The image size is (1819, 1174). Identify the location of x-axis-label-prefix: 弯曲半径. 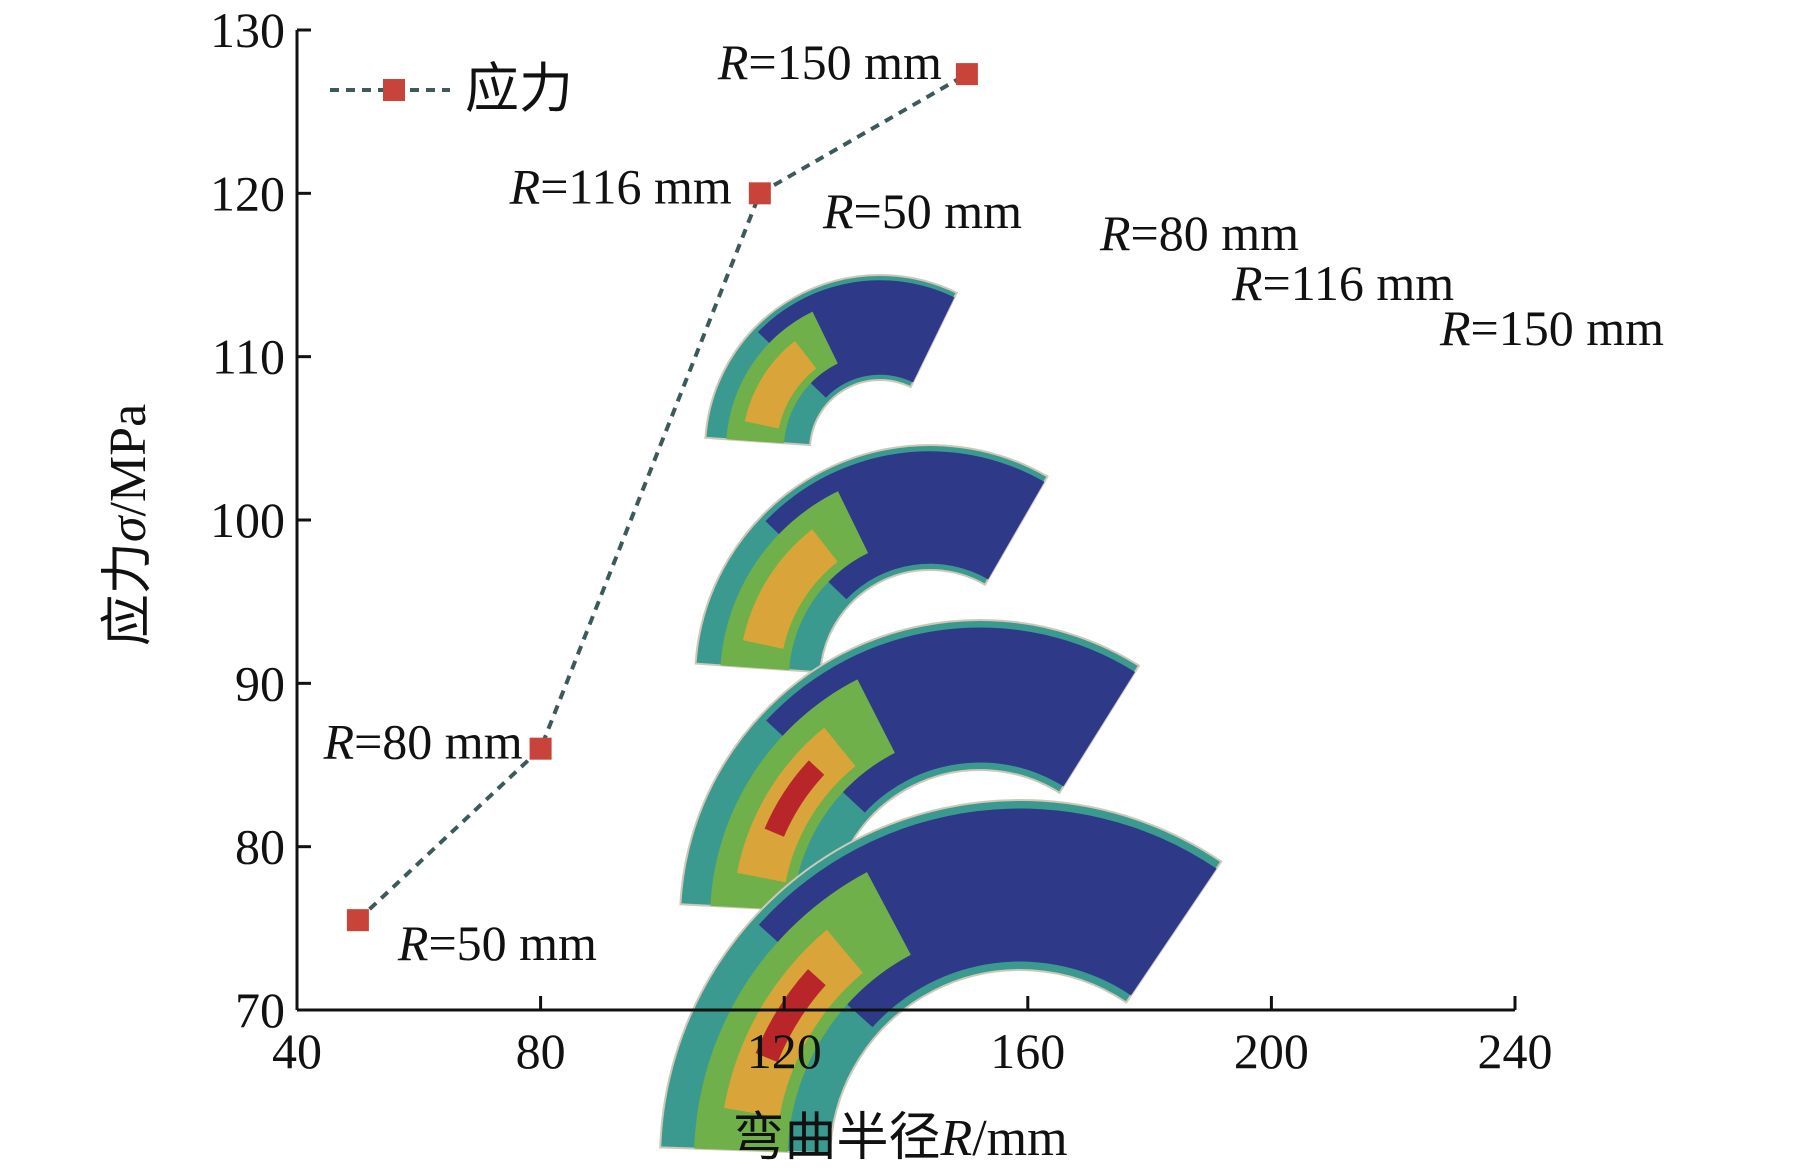
(836, 1138).